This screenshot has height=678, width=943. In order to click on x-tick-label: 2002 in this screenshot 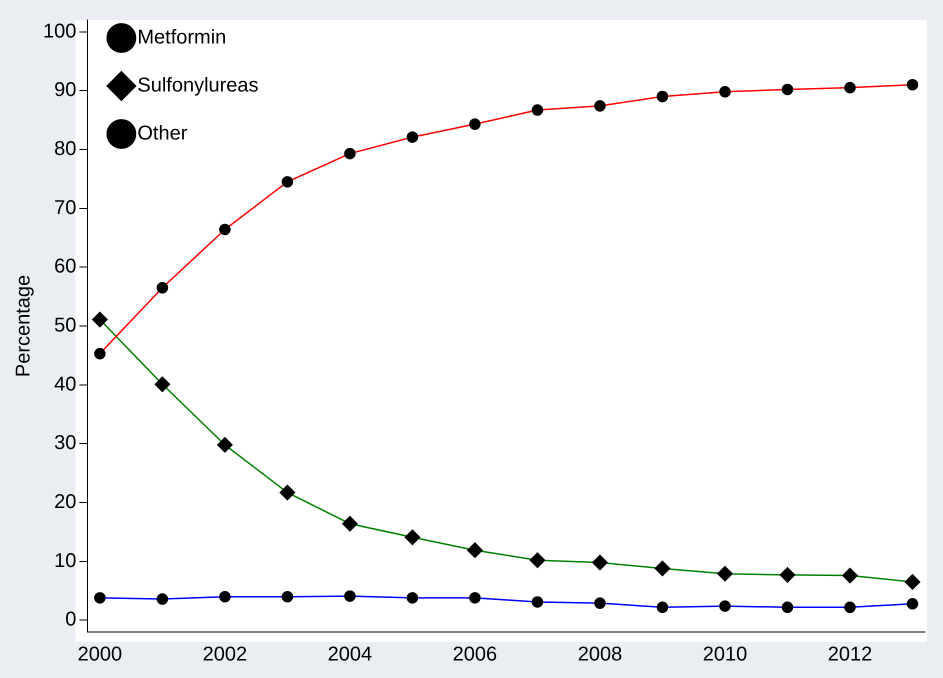, I will do `click(225, 655)`.